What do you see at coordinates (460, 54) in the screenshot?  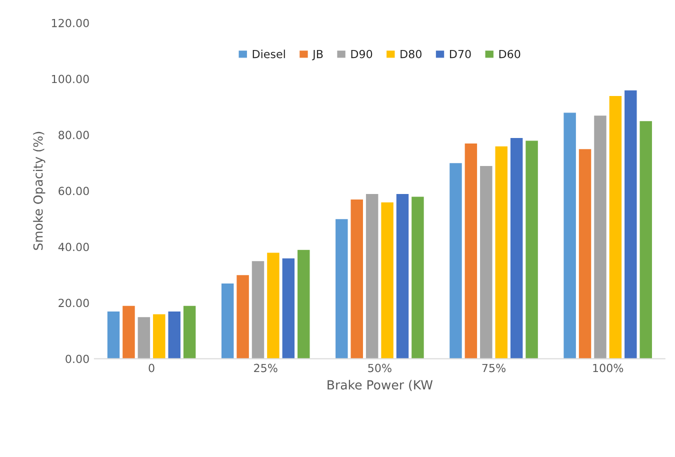 I see `legend-label: D70` at bounding box center [460, 54].